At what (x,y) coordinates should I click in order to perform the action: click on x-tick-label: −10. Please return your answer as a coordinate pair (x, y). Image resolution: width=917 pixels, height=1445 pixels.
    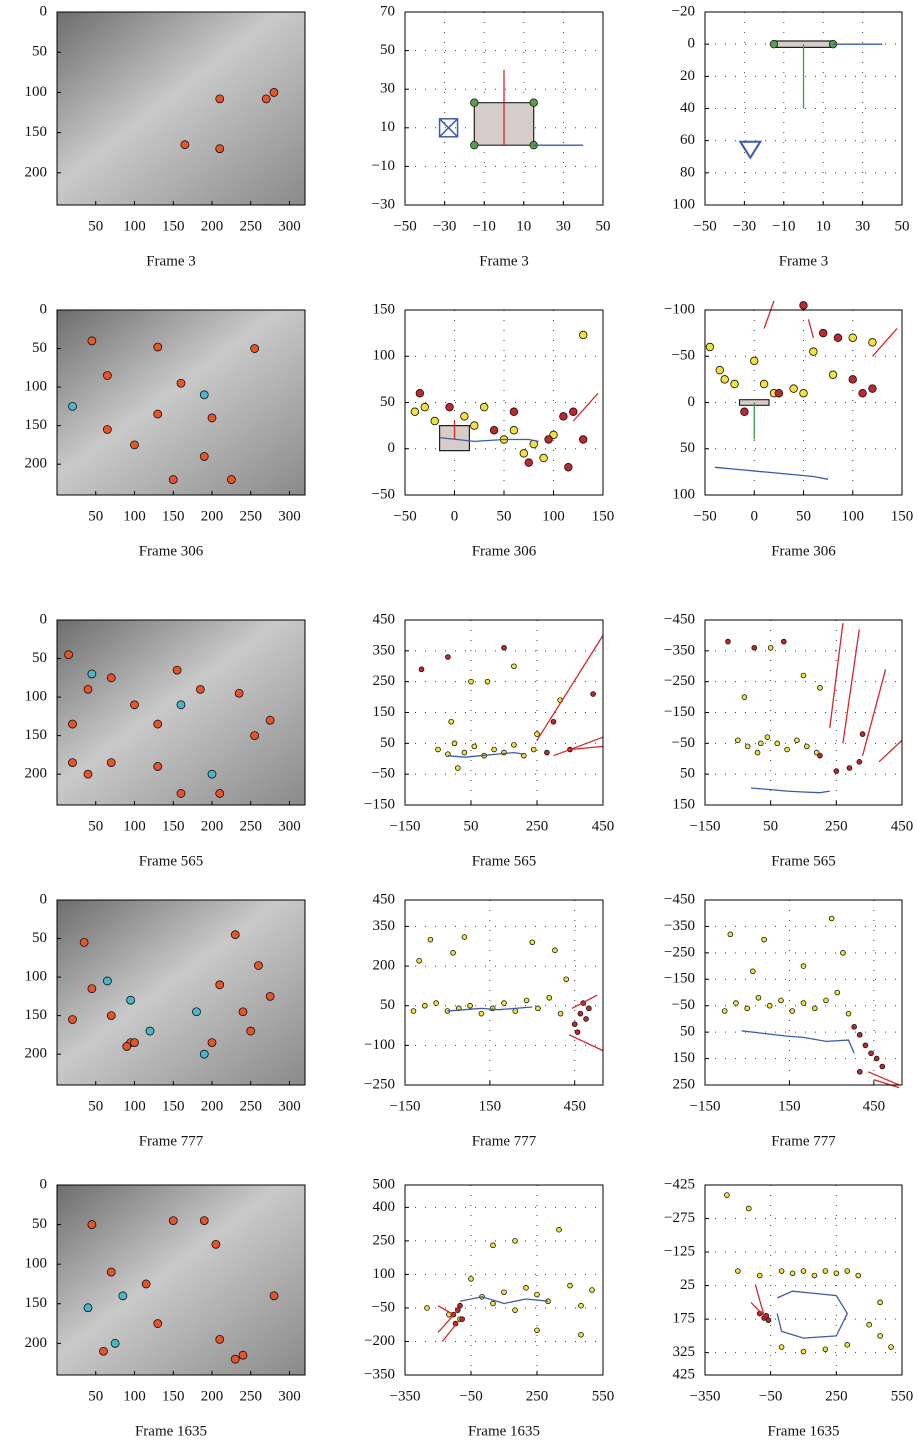
    Looking at the image, I should click on (483, 226).